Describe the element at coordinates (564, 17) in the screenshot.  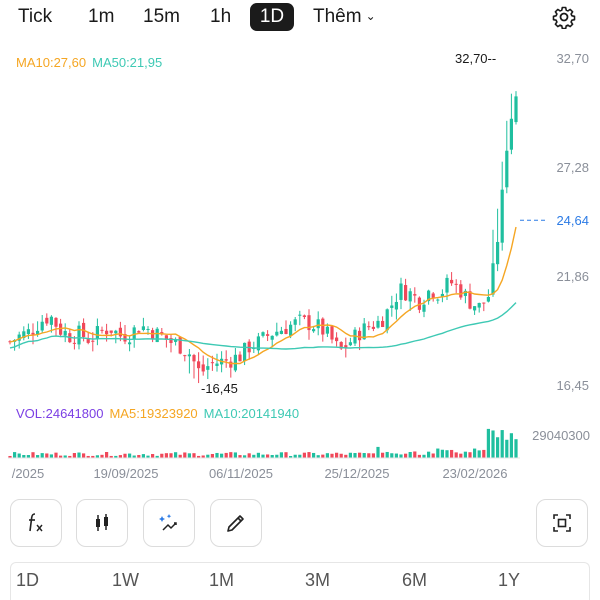
I see `gear-icon` at that location.